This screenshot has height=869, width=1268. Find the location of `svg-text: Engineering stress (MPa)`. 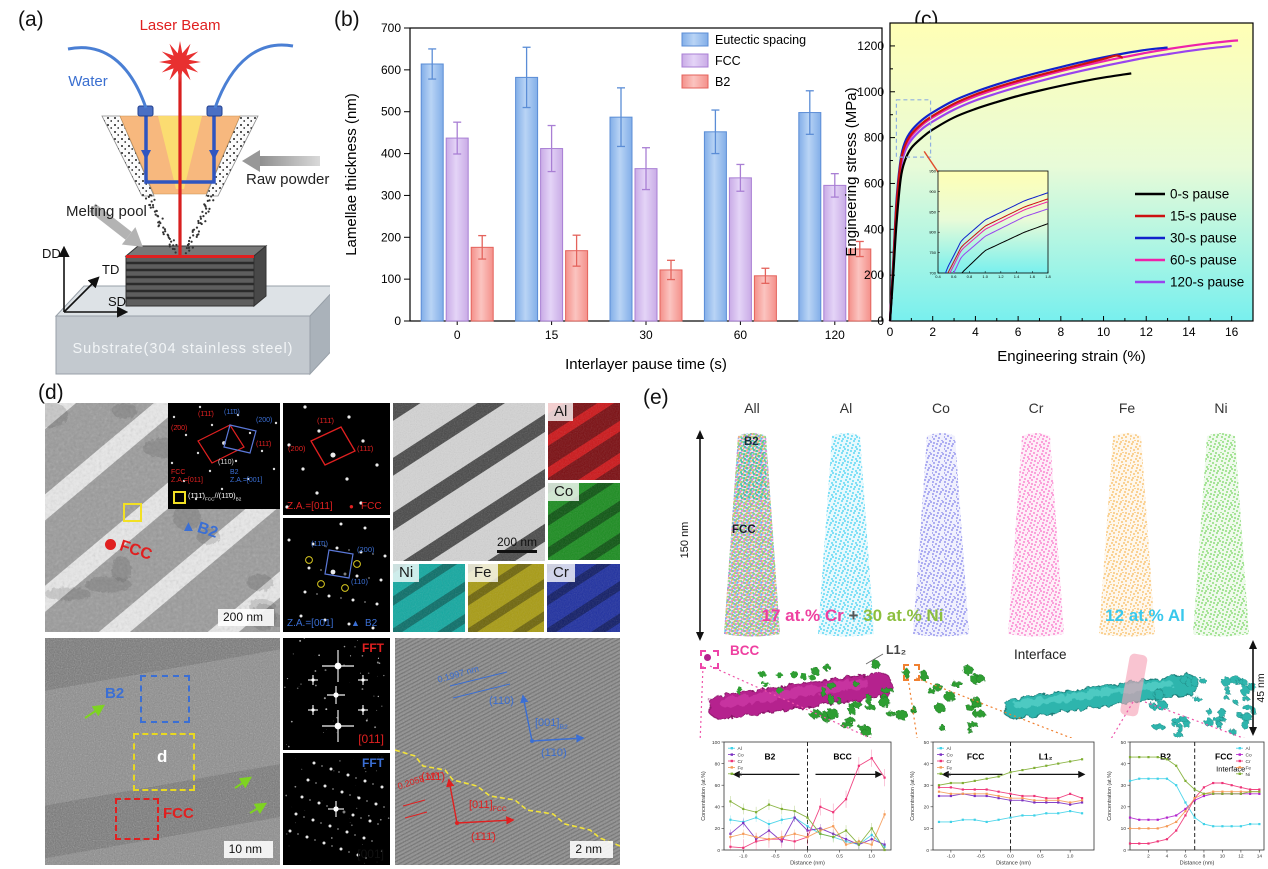

svg-text: Engineering stress (MPa) is located at coordinates (851, 171).